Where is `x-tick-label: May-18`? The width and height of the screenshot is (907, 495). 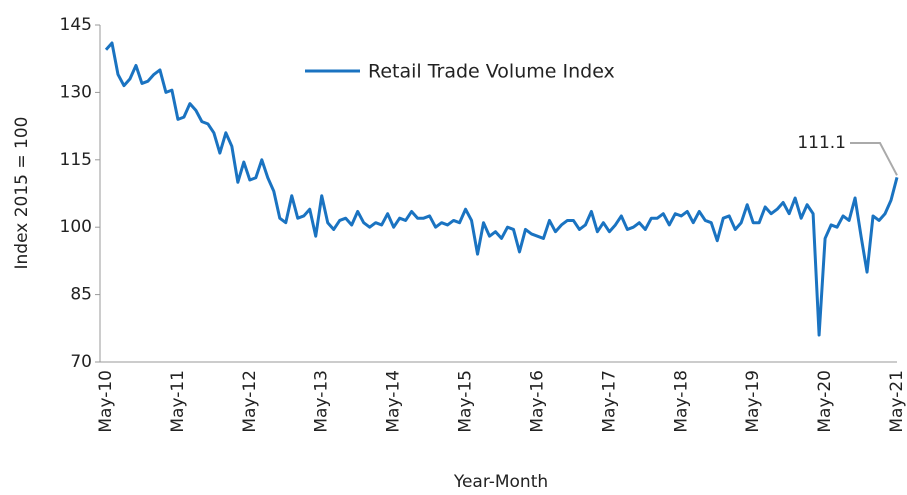 x-tick-label: May-18 is located at coordinates (681, 401).